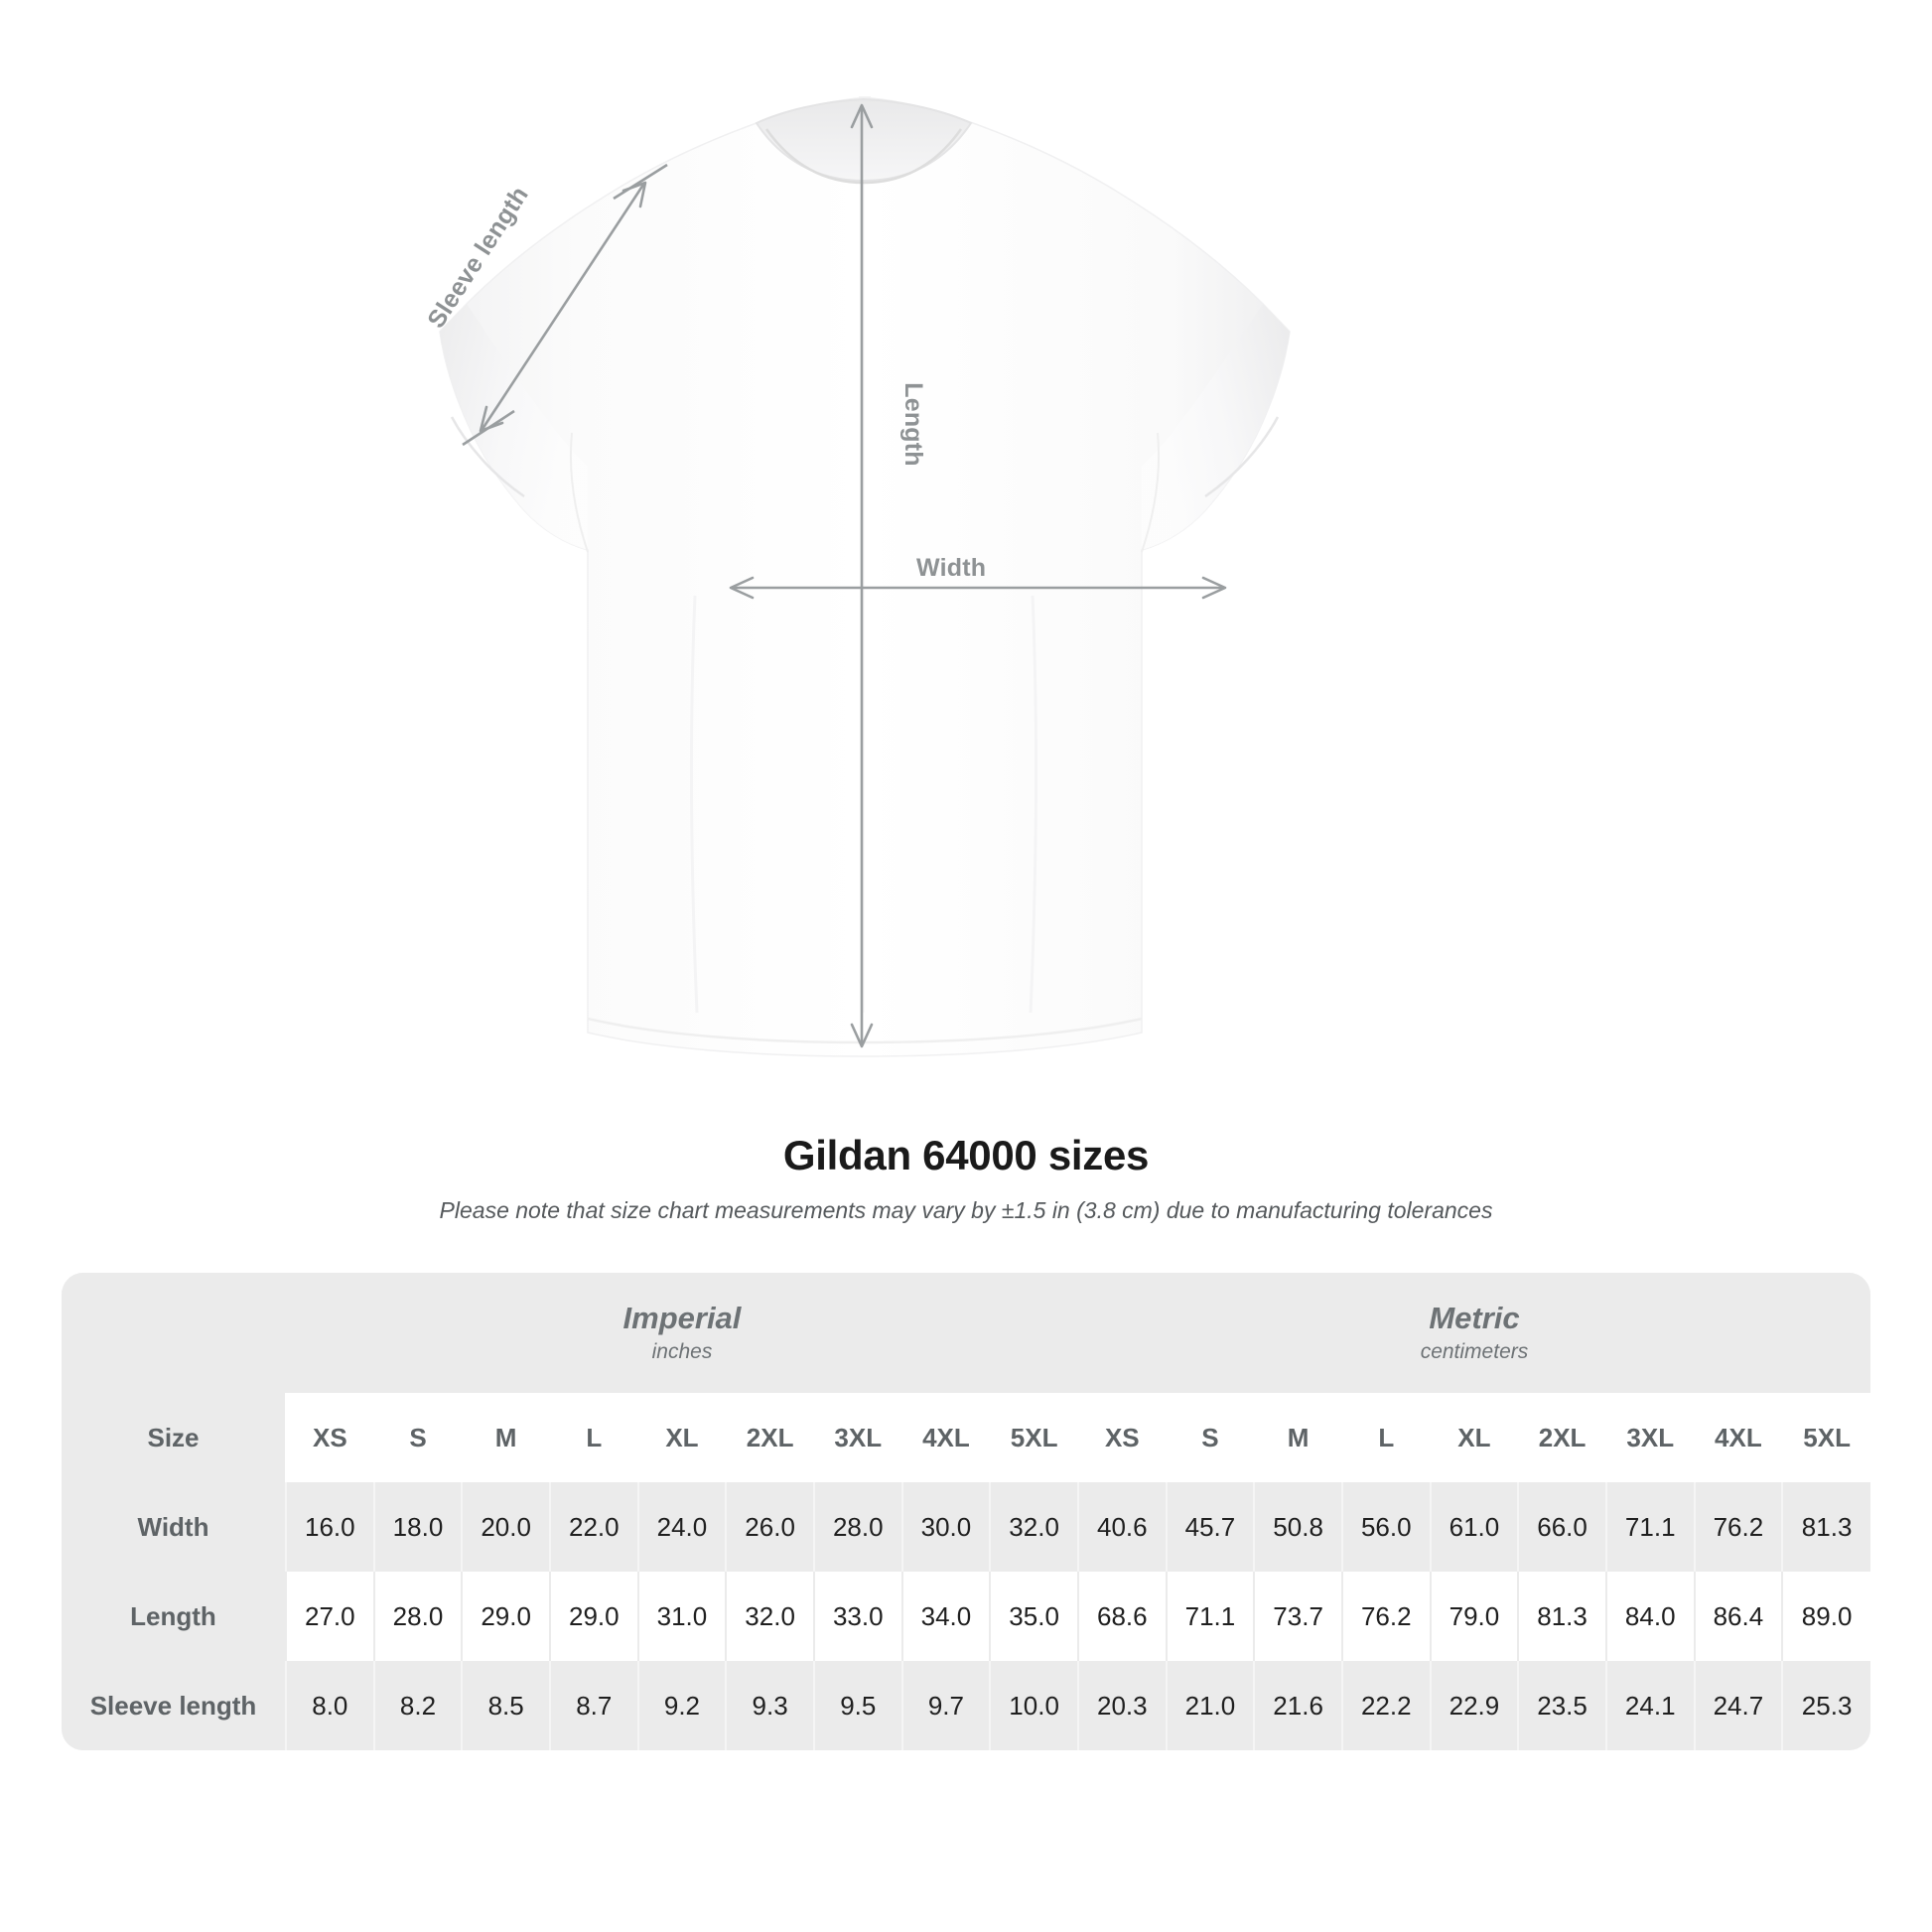 The image size is (1932, 1932). Describe the element at coordinates (682, 1617) in the screenshot. I see `measurement-cell: 31.0` at that location.